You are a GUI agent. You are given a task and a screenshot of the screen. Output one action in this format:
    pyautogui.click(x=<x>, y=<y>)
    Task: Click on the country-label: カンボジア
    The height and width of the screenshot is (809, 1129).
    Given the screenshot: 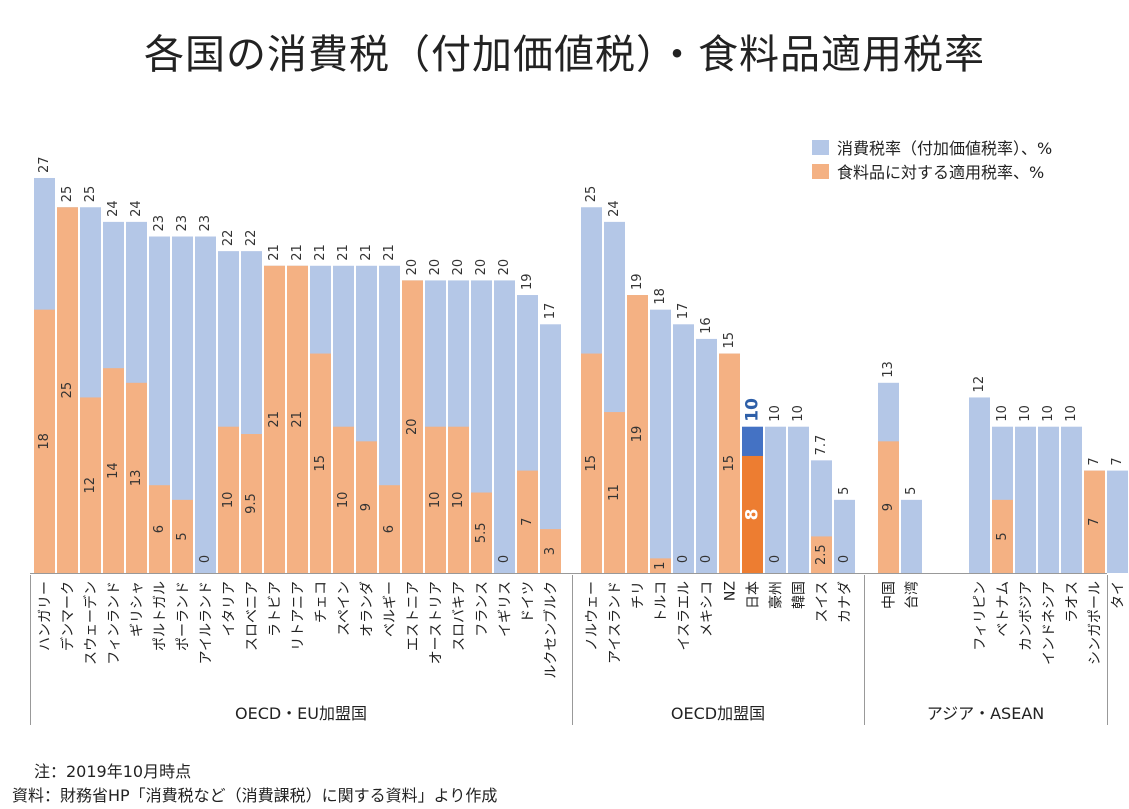 What is the action you would take?
    pyautogui.click(x=1027, y=616)
    